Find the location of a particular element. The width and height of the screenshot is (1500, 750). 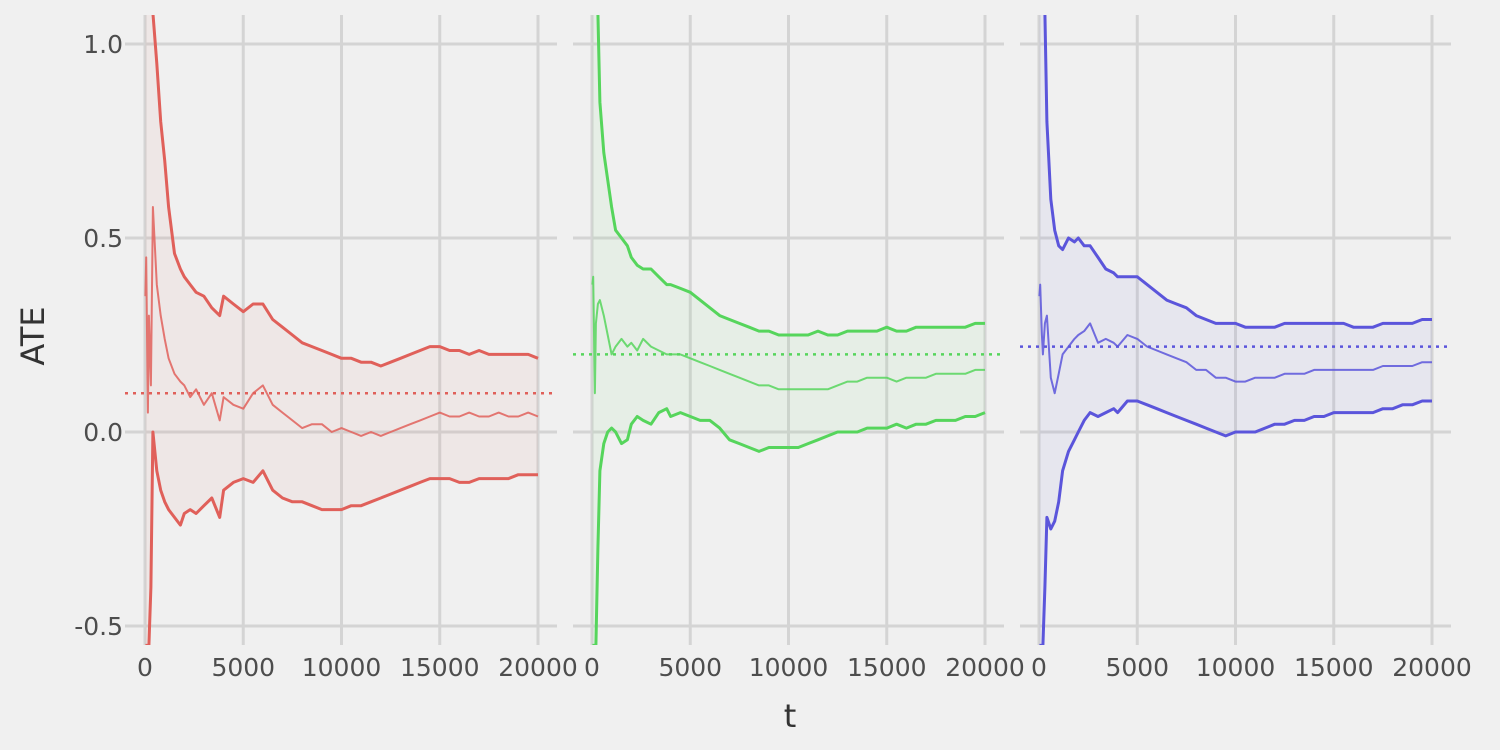

y-tick-label: 0.0 is located at coordinates (103, 432).